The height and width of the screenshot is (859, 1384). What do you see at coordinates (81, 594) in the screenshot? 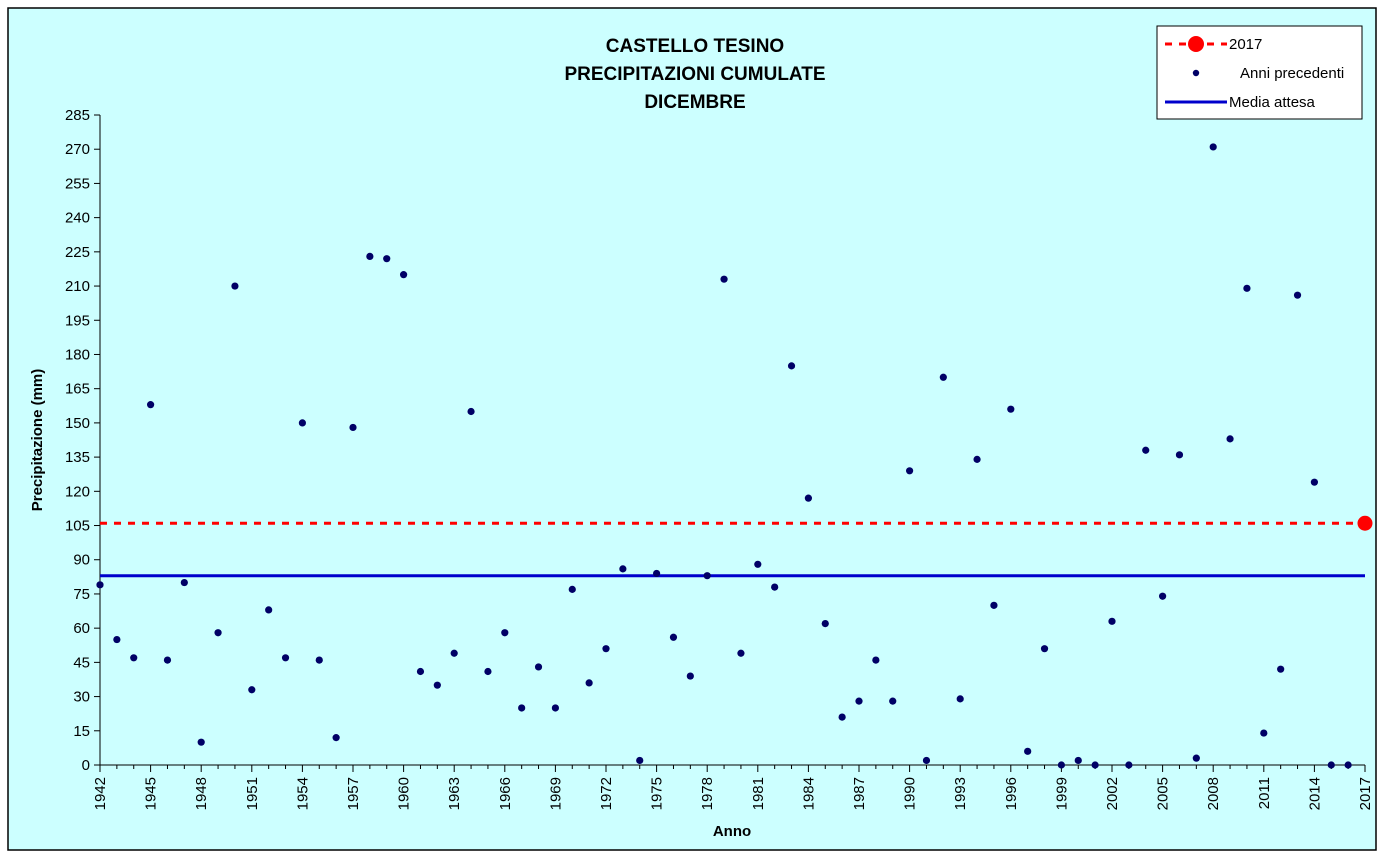
I see `y-tick-label: 75` at bounding box center [81, 594].